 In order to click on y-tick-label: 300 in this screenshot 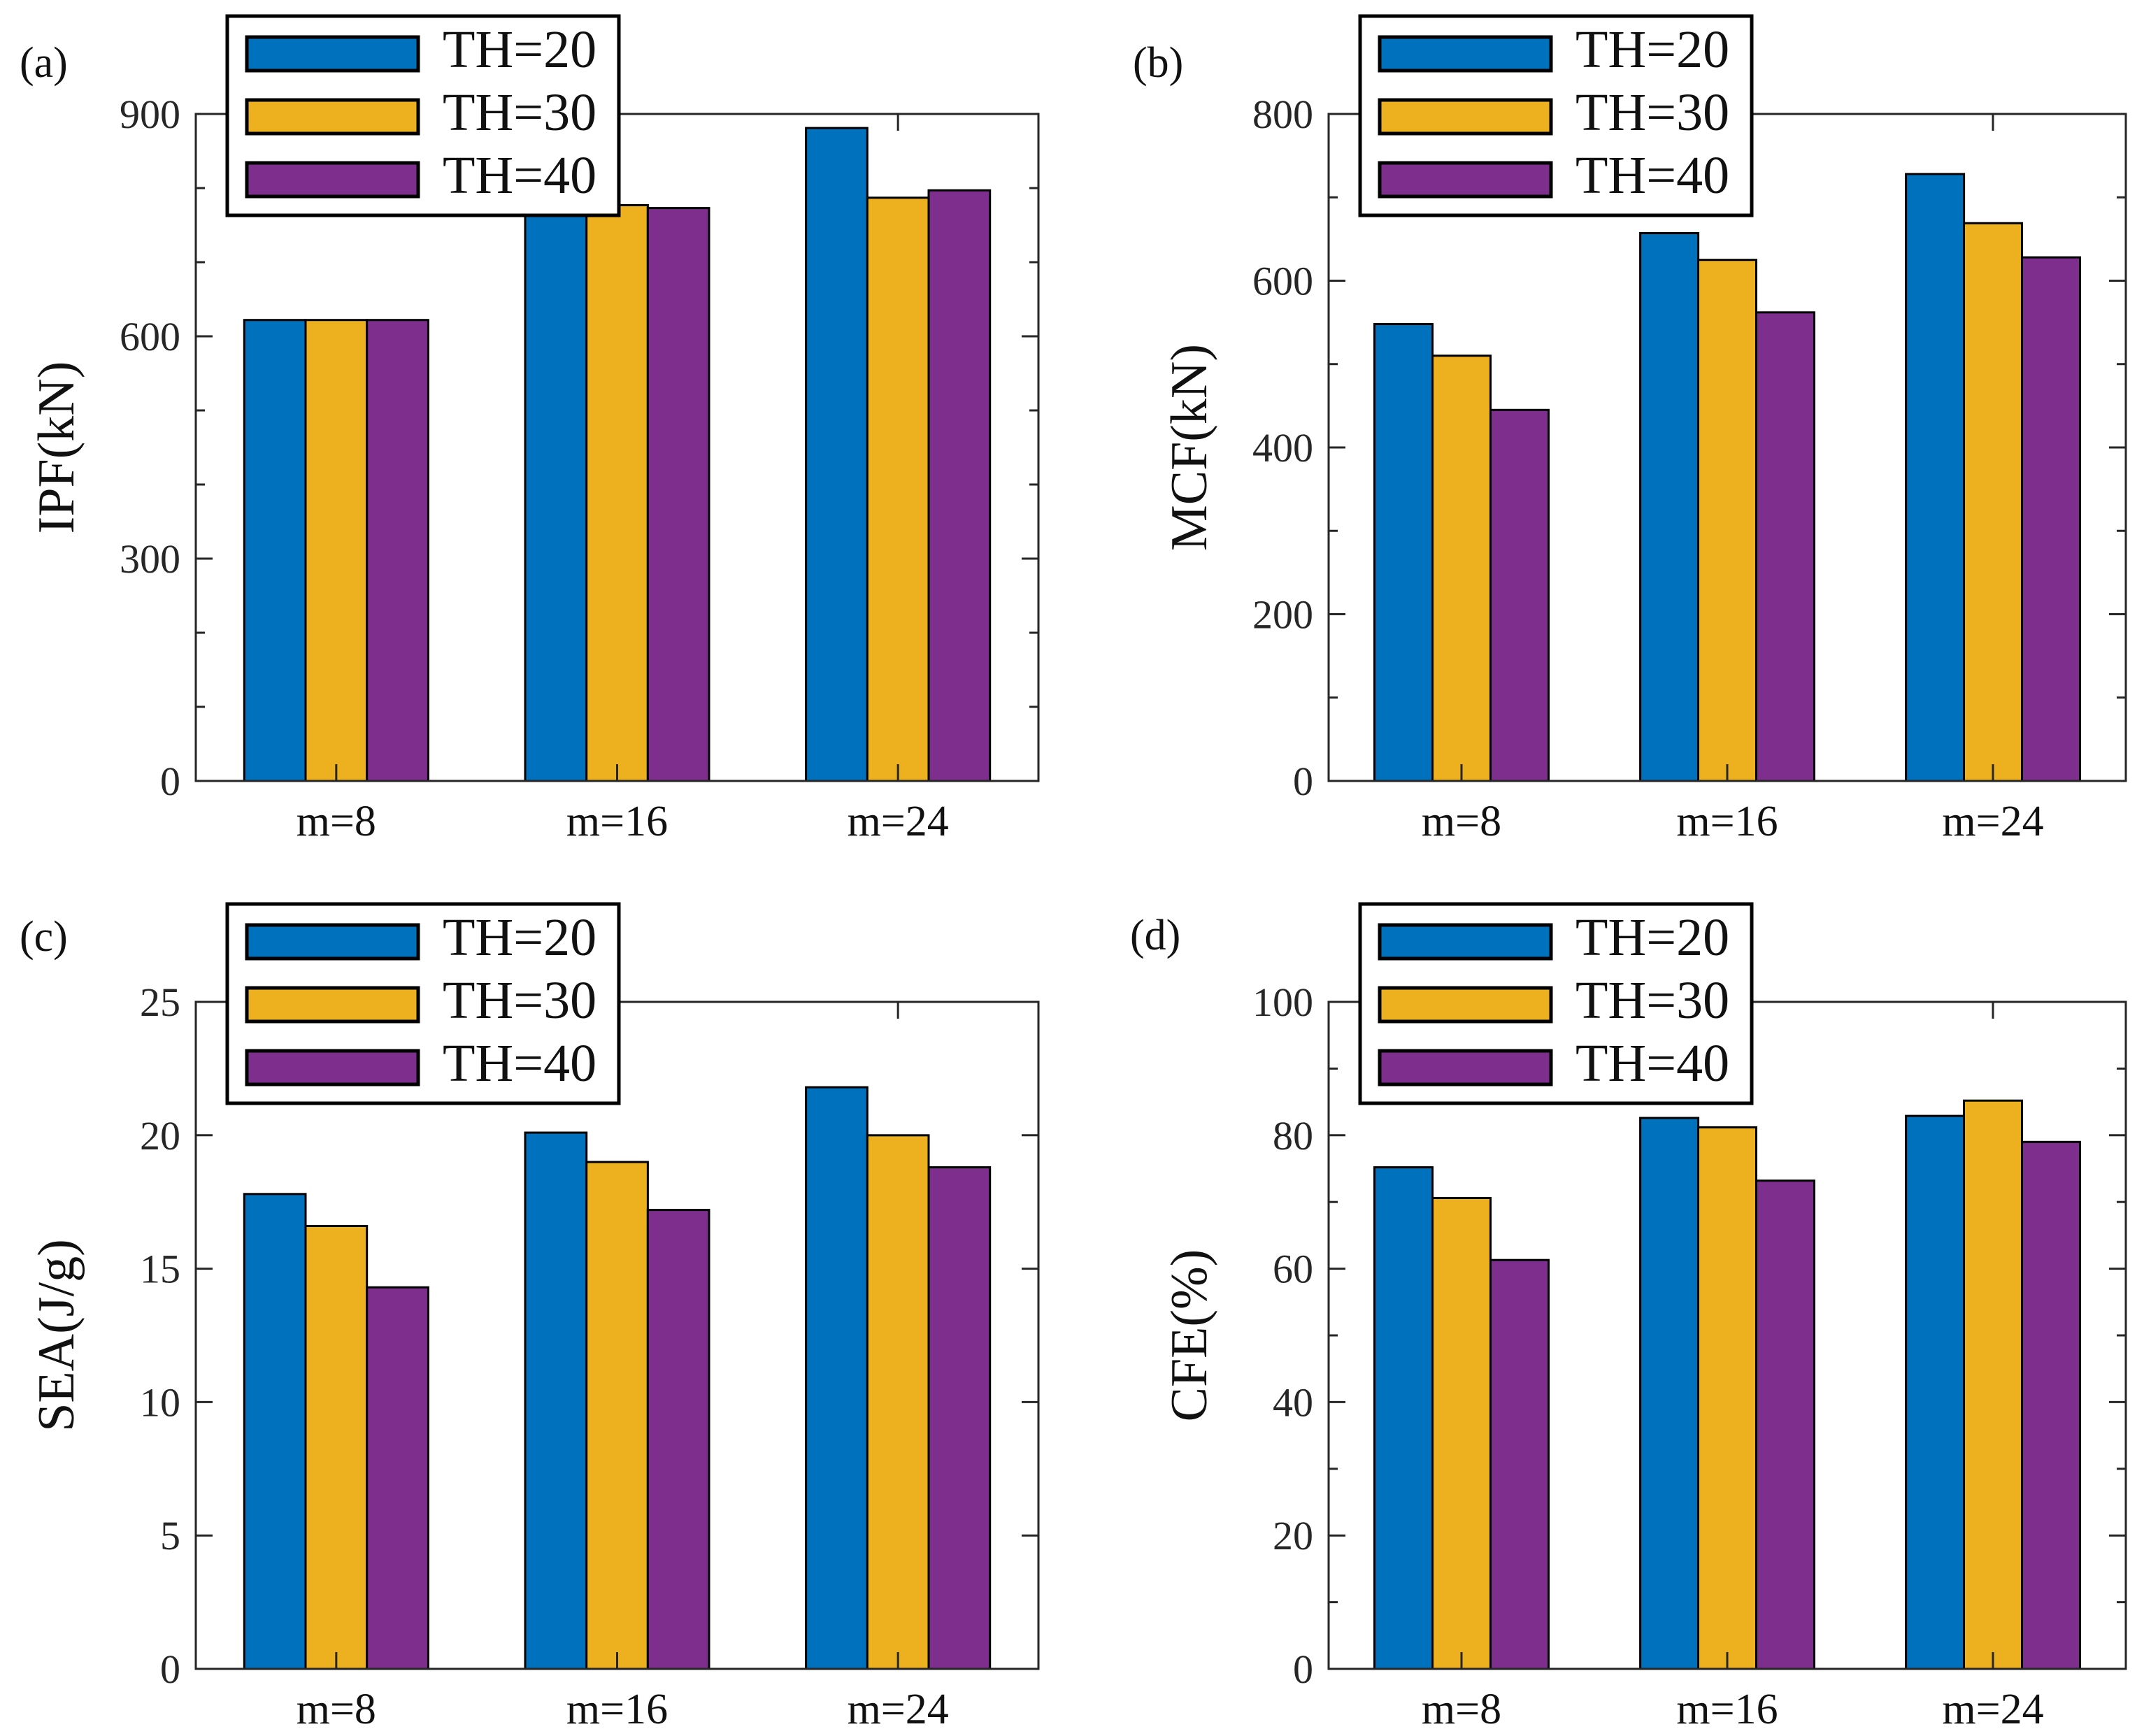, I will do `click(150, 559)`.